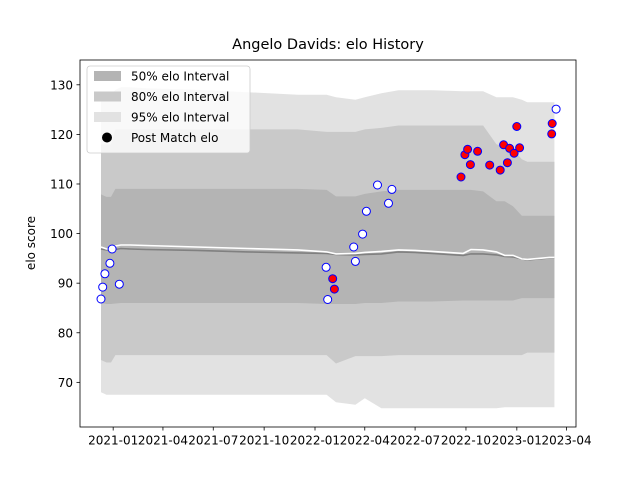 The image size is (640, 480). What do you see at coordinates (61, 184) in the screenshot?
I see `y-tick-label: 110` at bounding box center [61, 184].